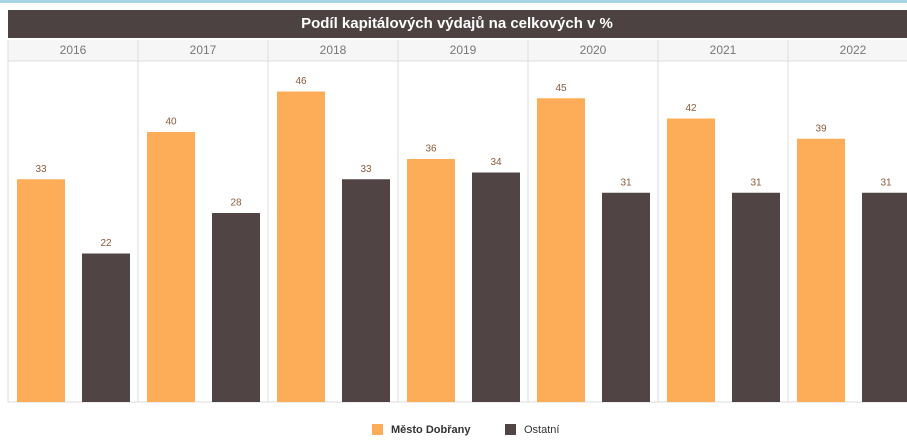 This screenshot has width=907, height=443. What do you see at coordinates (171, 122) in the screenshot?
I see `data-label: 40` at bounding box center [171, 122].